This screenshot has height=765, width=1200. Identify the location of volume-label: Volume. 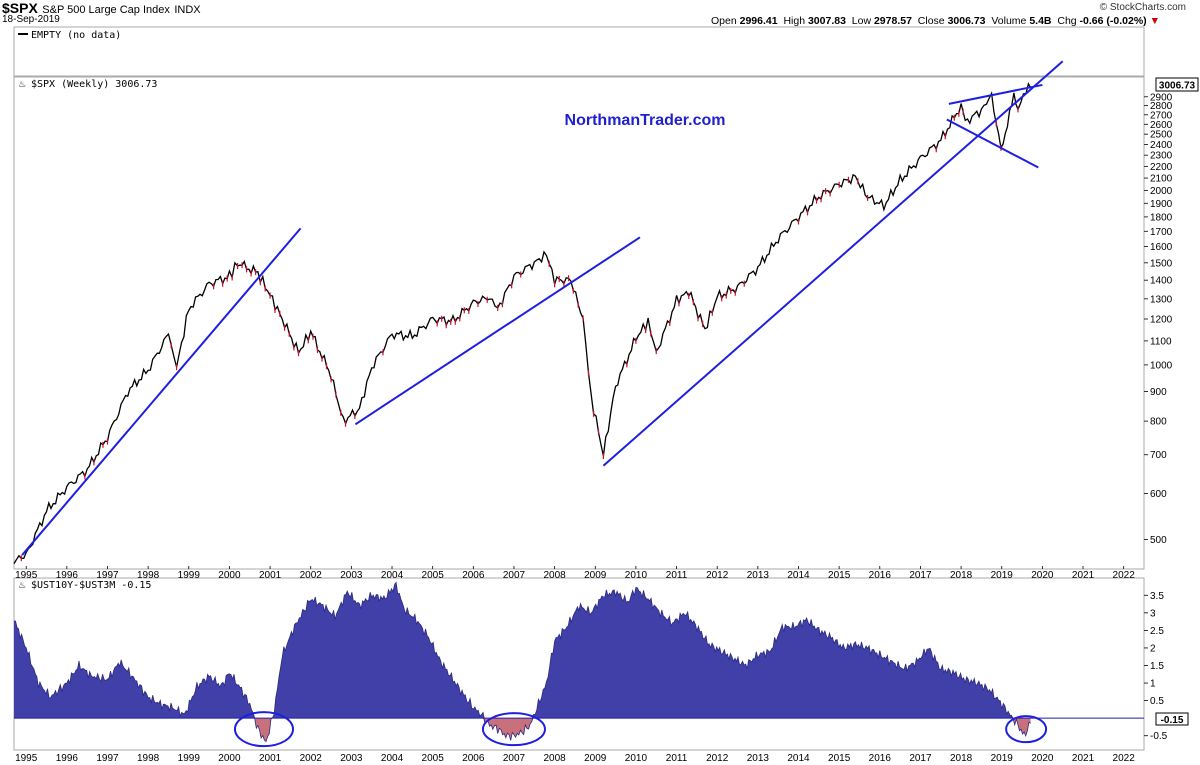
(1009, 21).